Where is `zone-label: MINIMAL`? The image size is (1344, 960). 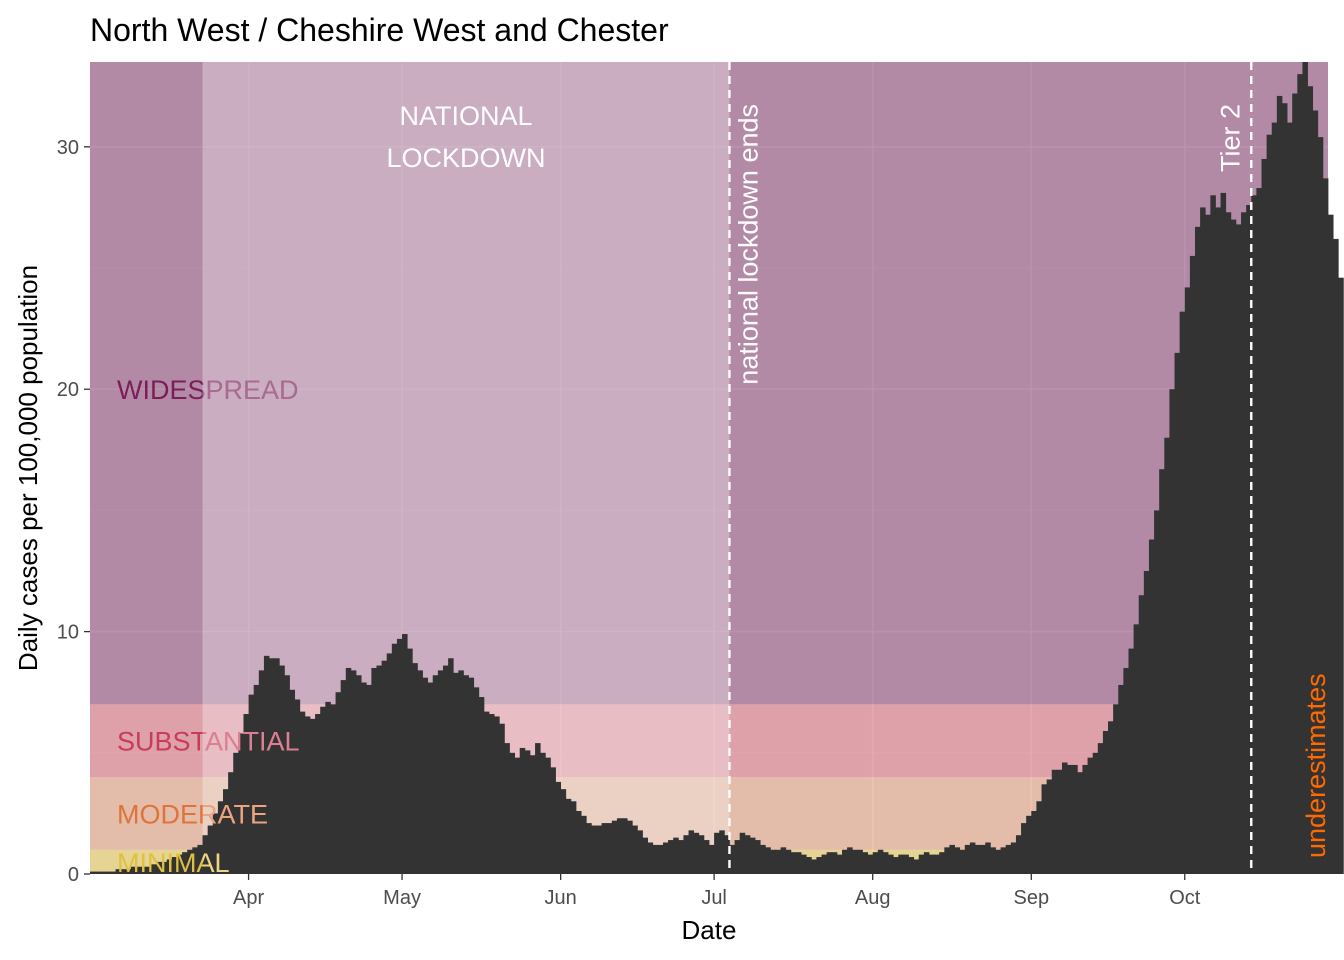 zone-label: MINIMAL is located at coordinates (173, 863).